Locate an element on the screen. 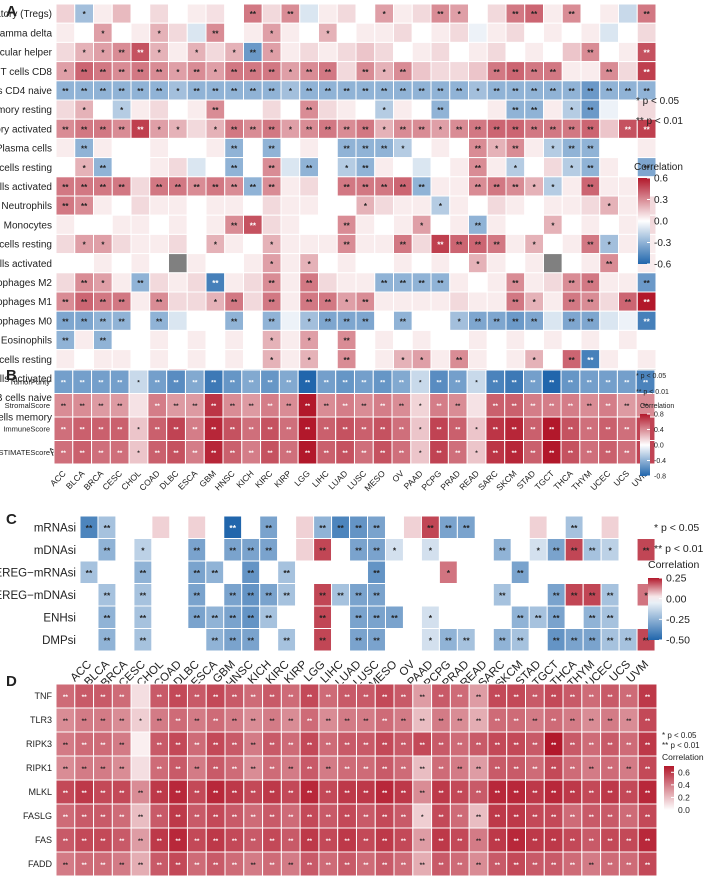 This screenshot has height=880, width=708. legend-title: Correlation is located at coordinates (658, 167).